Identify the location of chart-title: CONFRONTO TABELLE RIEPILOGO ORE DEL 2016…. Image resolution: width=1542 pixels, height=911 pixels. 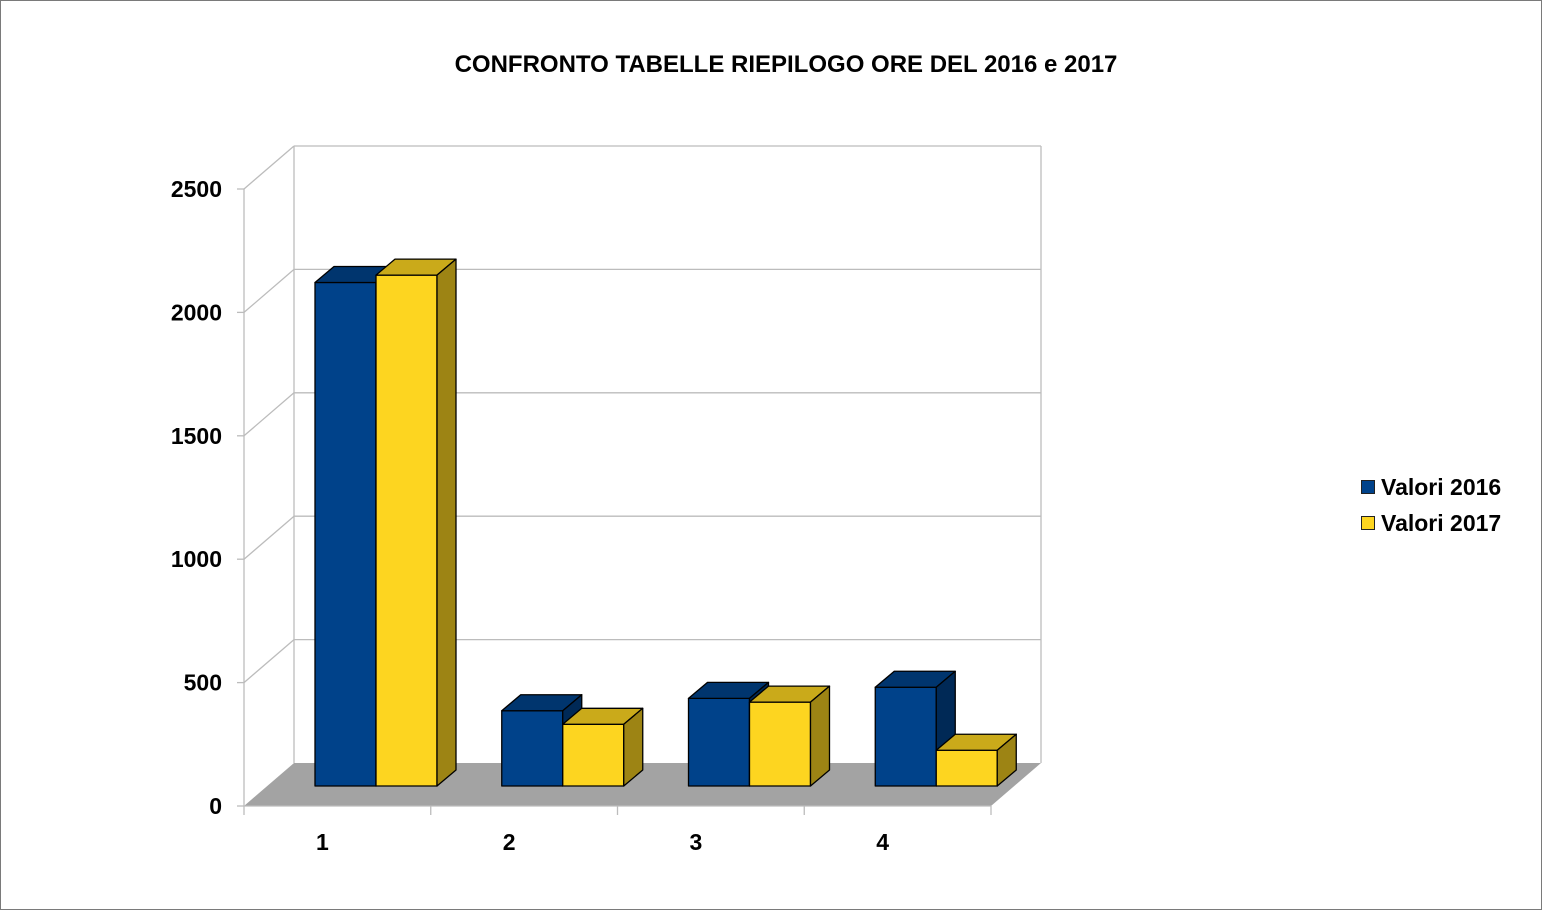
(786, 64).